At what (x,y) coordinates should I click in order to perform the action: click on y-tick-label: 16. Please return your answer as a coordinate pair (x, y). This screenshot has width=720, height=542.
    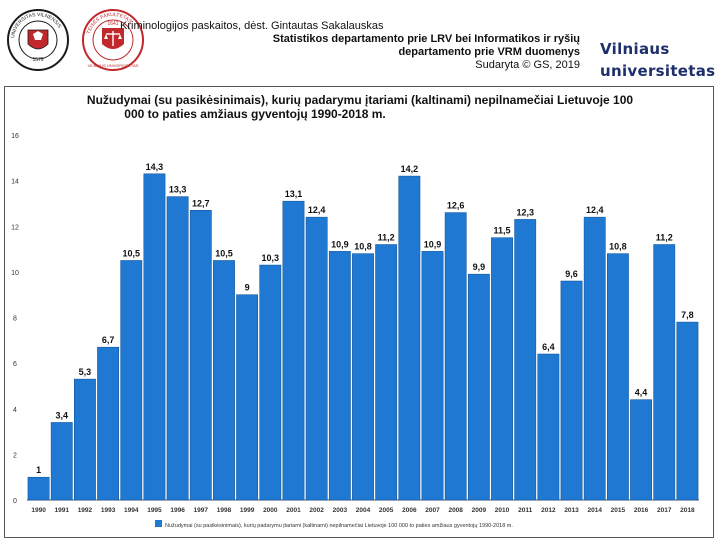
    Looking at the image, I should click on (15, 136).